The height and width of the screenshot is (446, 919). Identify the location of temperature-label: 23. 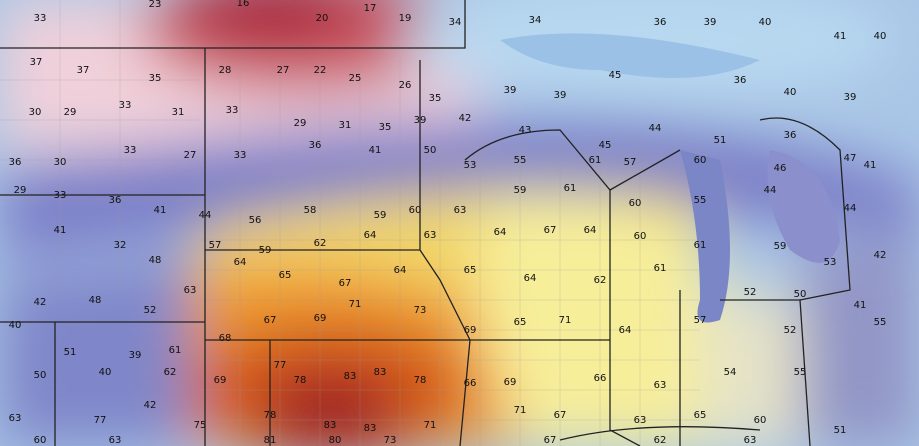
(155, 5).